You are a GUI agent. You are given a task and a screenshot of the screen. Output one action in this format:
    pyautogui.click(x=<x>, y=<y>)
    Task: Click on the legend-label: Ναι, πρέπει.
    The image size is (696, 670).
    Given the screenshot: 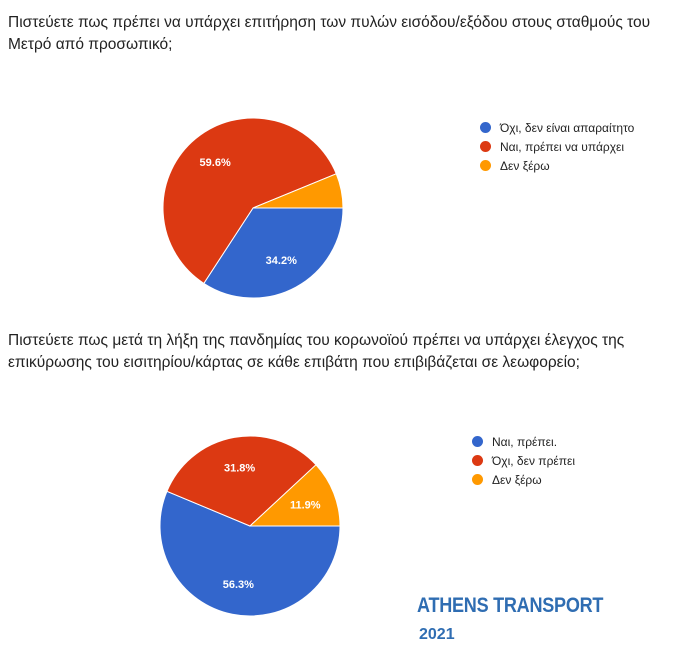 What is the action you would take?
    pyautogui.click(x=525, y=441)
    